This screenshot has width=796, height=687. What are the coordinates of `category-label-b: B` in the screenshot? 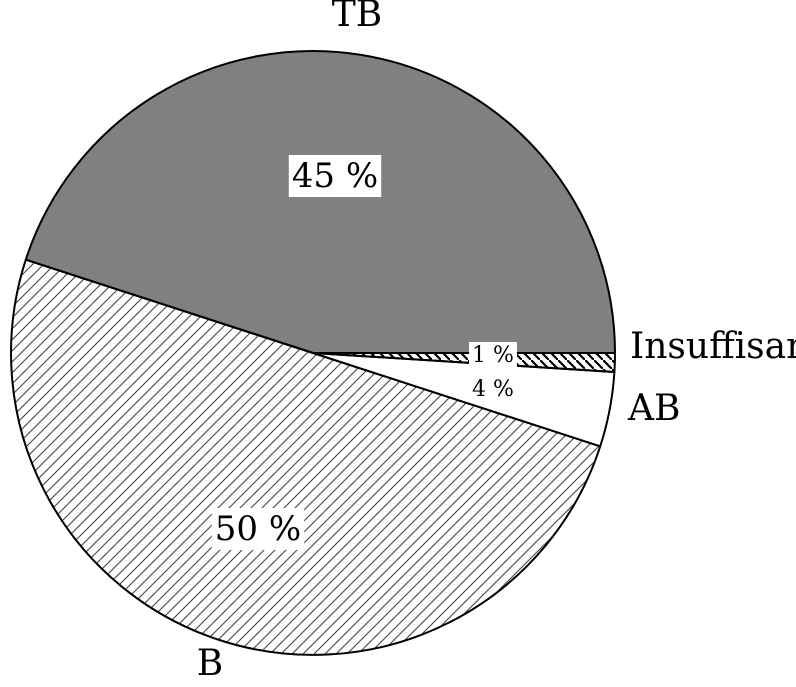 It's located at (210, 663).